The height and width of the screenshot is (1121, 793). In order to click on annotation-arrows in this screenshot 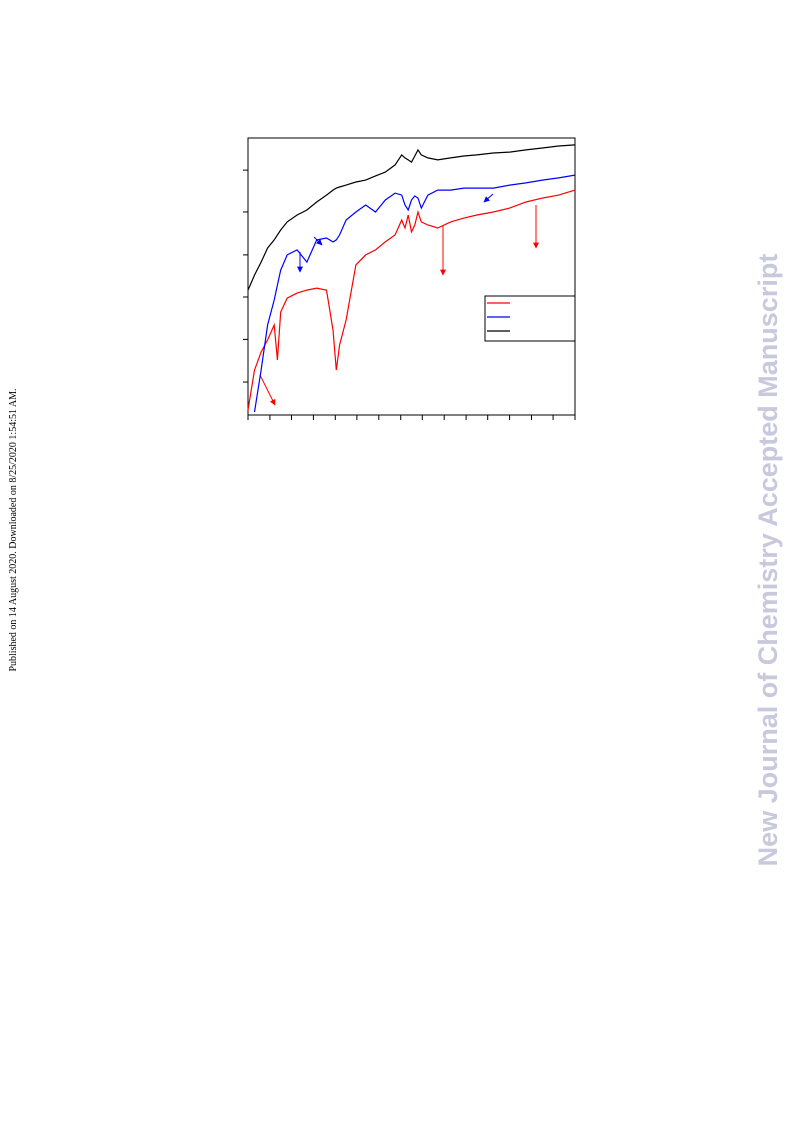, I will do `click(399, 299)`.